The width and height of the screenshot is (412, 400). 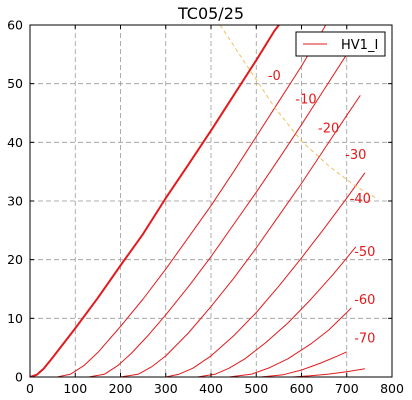 What do you see at coordinates (19, 377) in the screenshot?
I see `y-tick-label: 0` at bounding box center [19, 377].